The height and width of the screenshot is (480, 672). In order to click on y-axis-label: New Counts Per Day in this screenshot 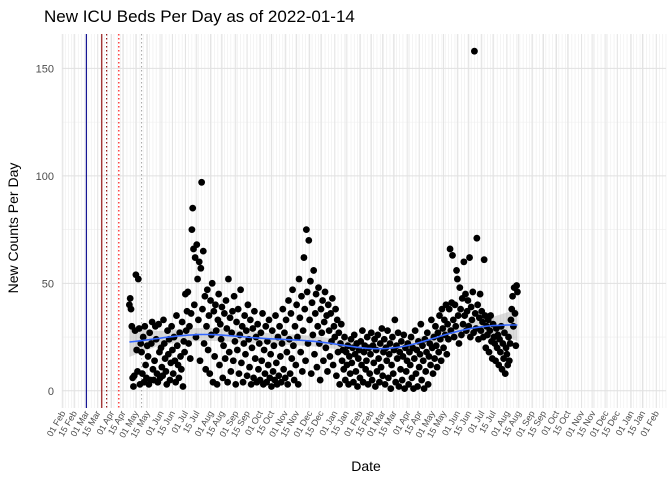, I will do `click(13, 228)`.